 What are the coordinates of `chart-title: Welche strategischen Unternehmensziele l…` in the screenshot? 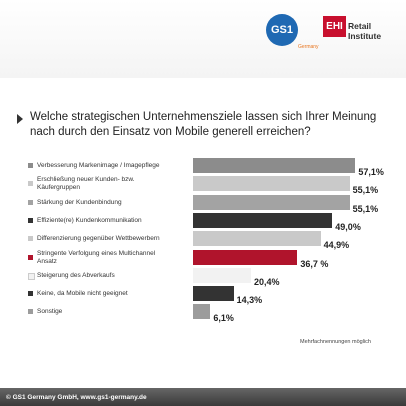 It's located at (203, 124).